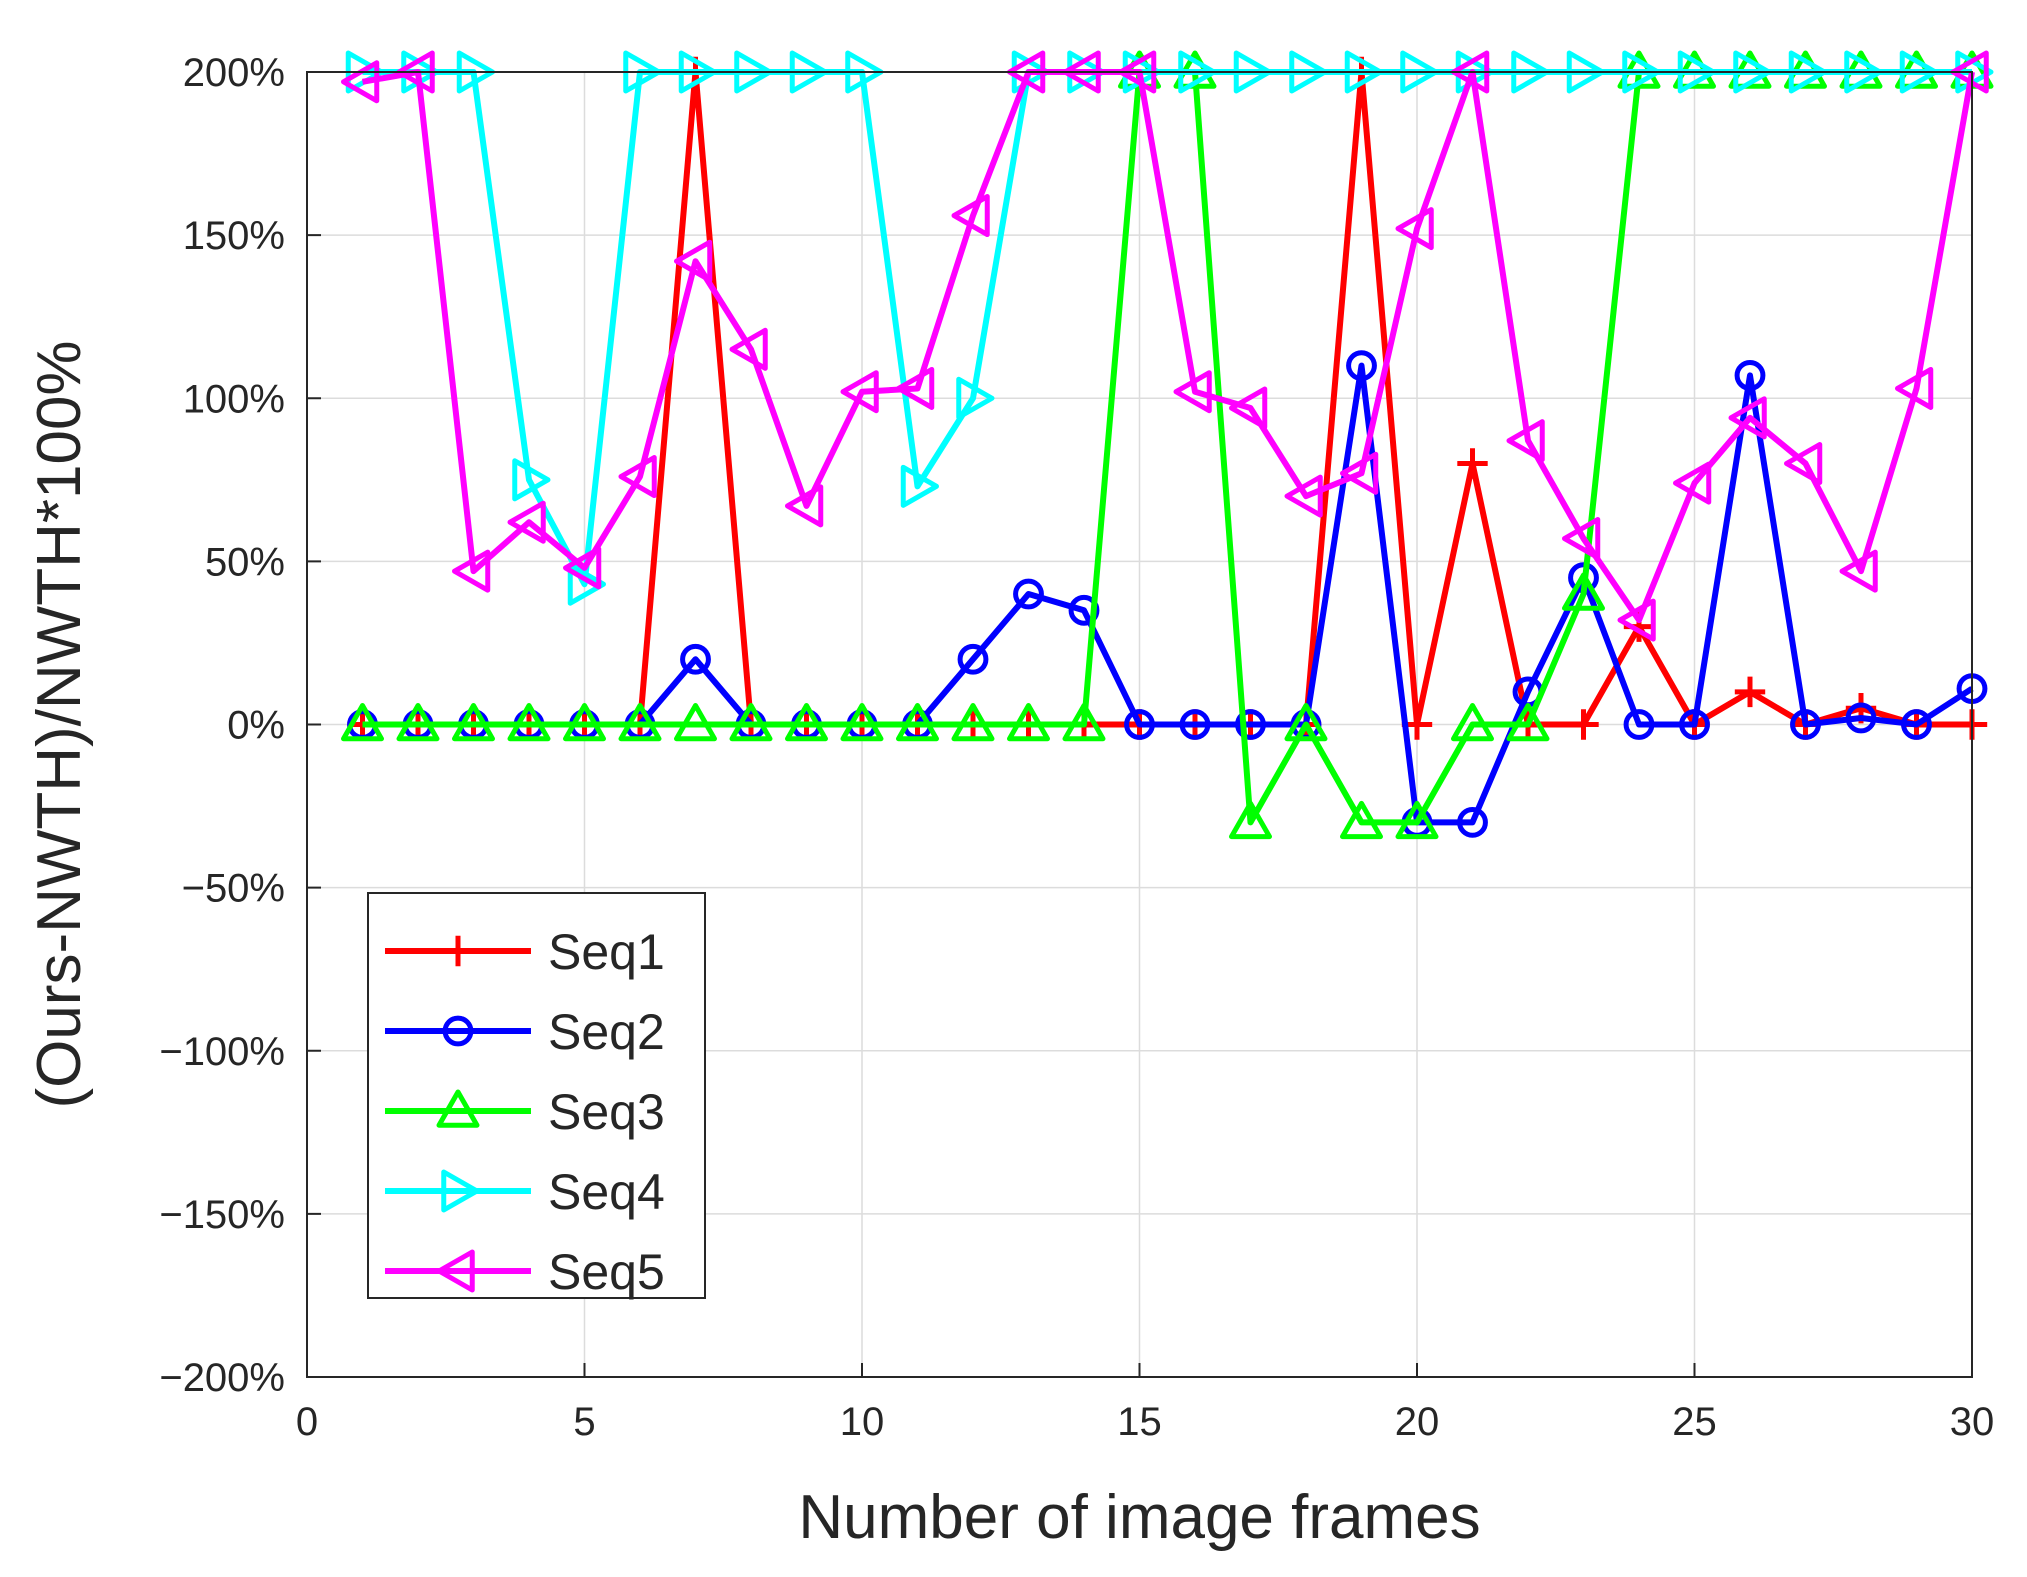  Describe the element at coordinates (59, 724) in the screenshot. I see `y-axis-label: (Ours-NWTH)/NWTH*100%` at that location.